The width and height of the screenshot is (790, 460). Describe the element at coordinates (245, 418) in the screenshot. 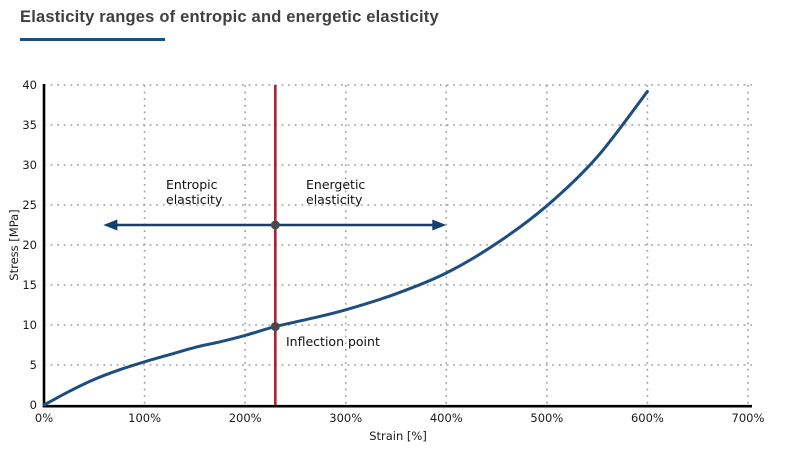

I see `x-tick-label: 200%` at that location.